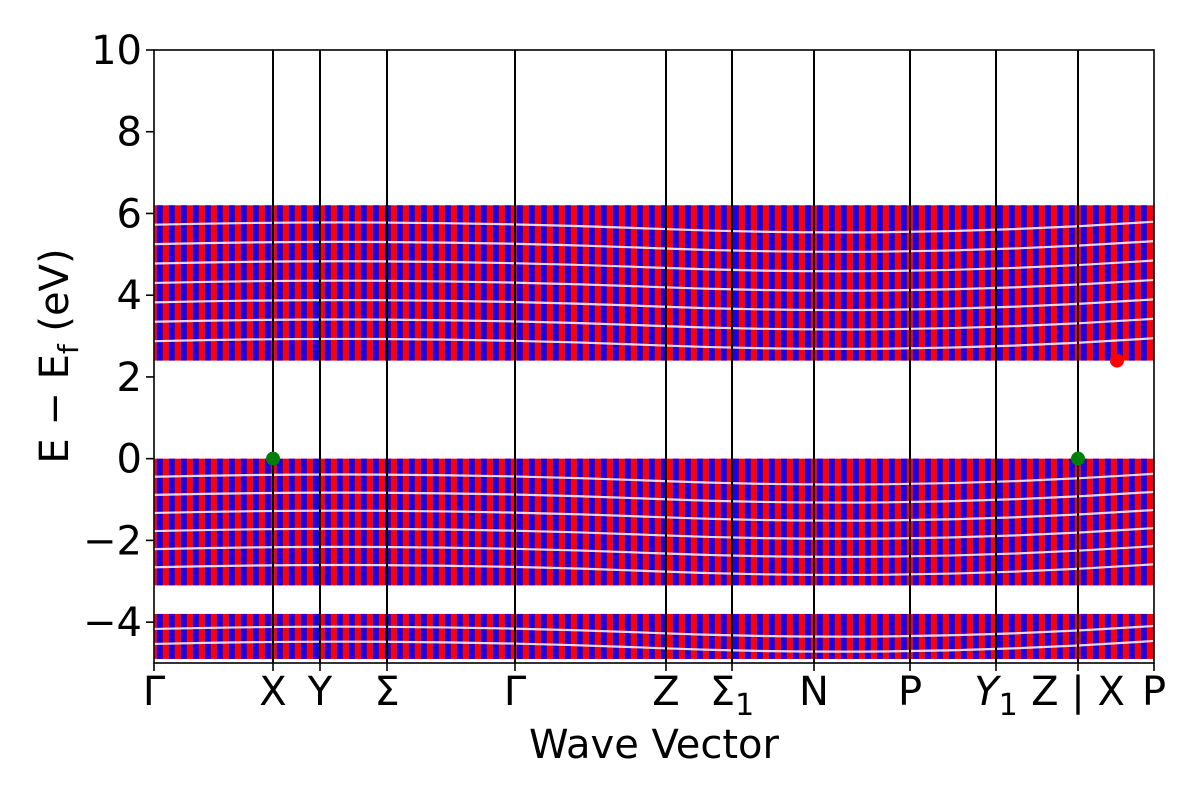 The image size is (1200, 800). What do you see at coordinates (55, 296) in the screenshot?
I see `y-axis-title-unit: (eV)` at bounding box center [55, 296].